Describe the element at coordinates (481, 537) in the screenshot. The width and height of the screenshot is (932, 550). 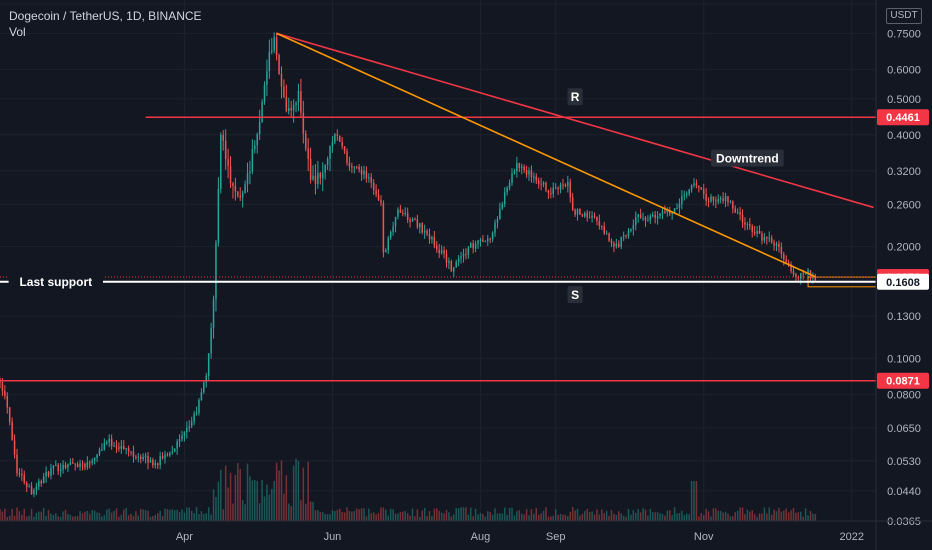
I see `time-tick-label: Aug` at that location.